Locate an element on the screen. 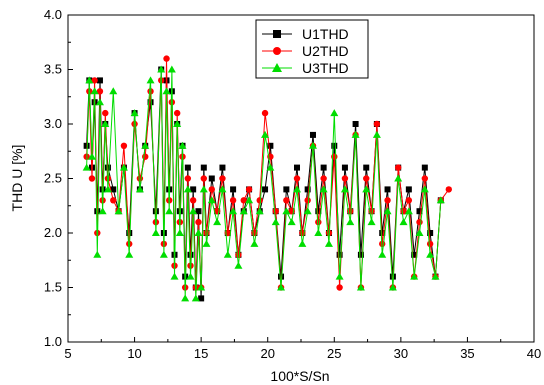 This screenshot has width=544, height=385. legend-entry-u1thd: U1THD is located at coordinates (305, 34).